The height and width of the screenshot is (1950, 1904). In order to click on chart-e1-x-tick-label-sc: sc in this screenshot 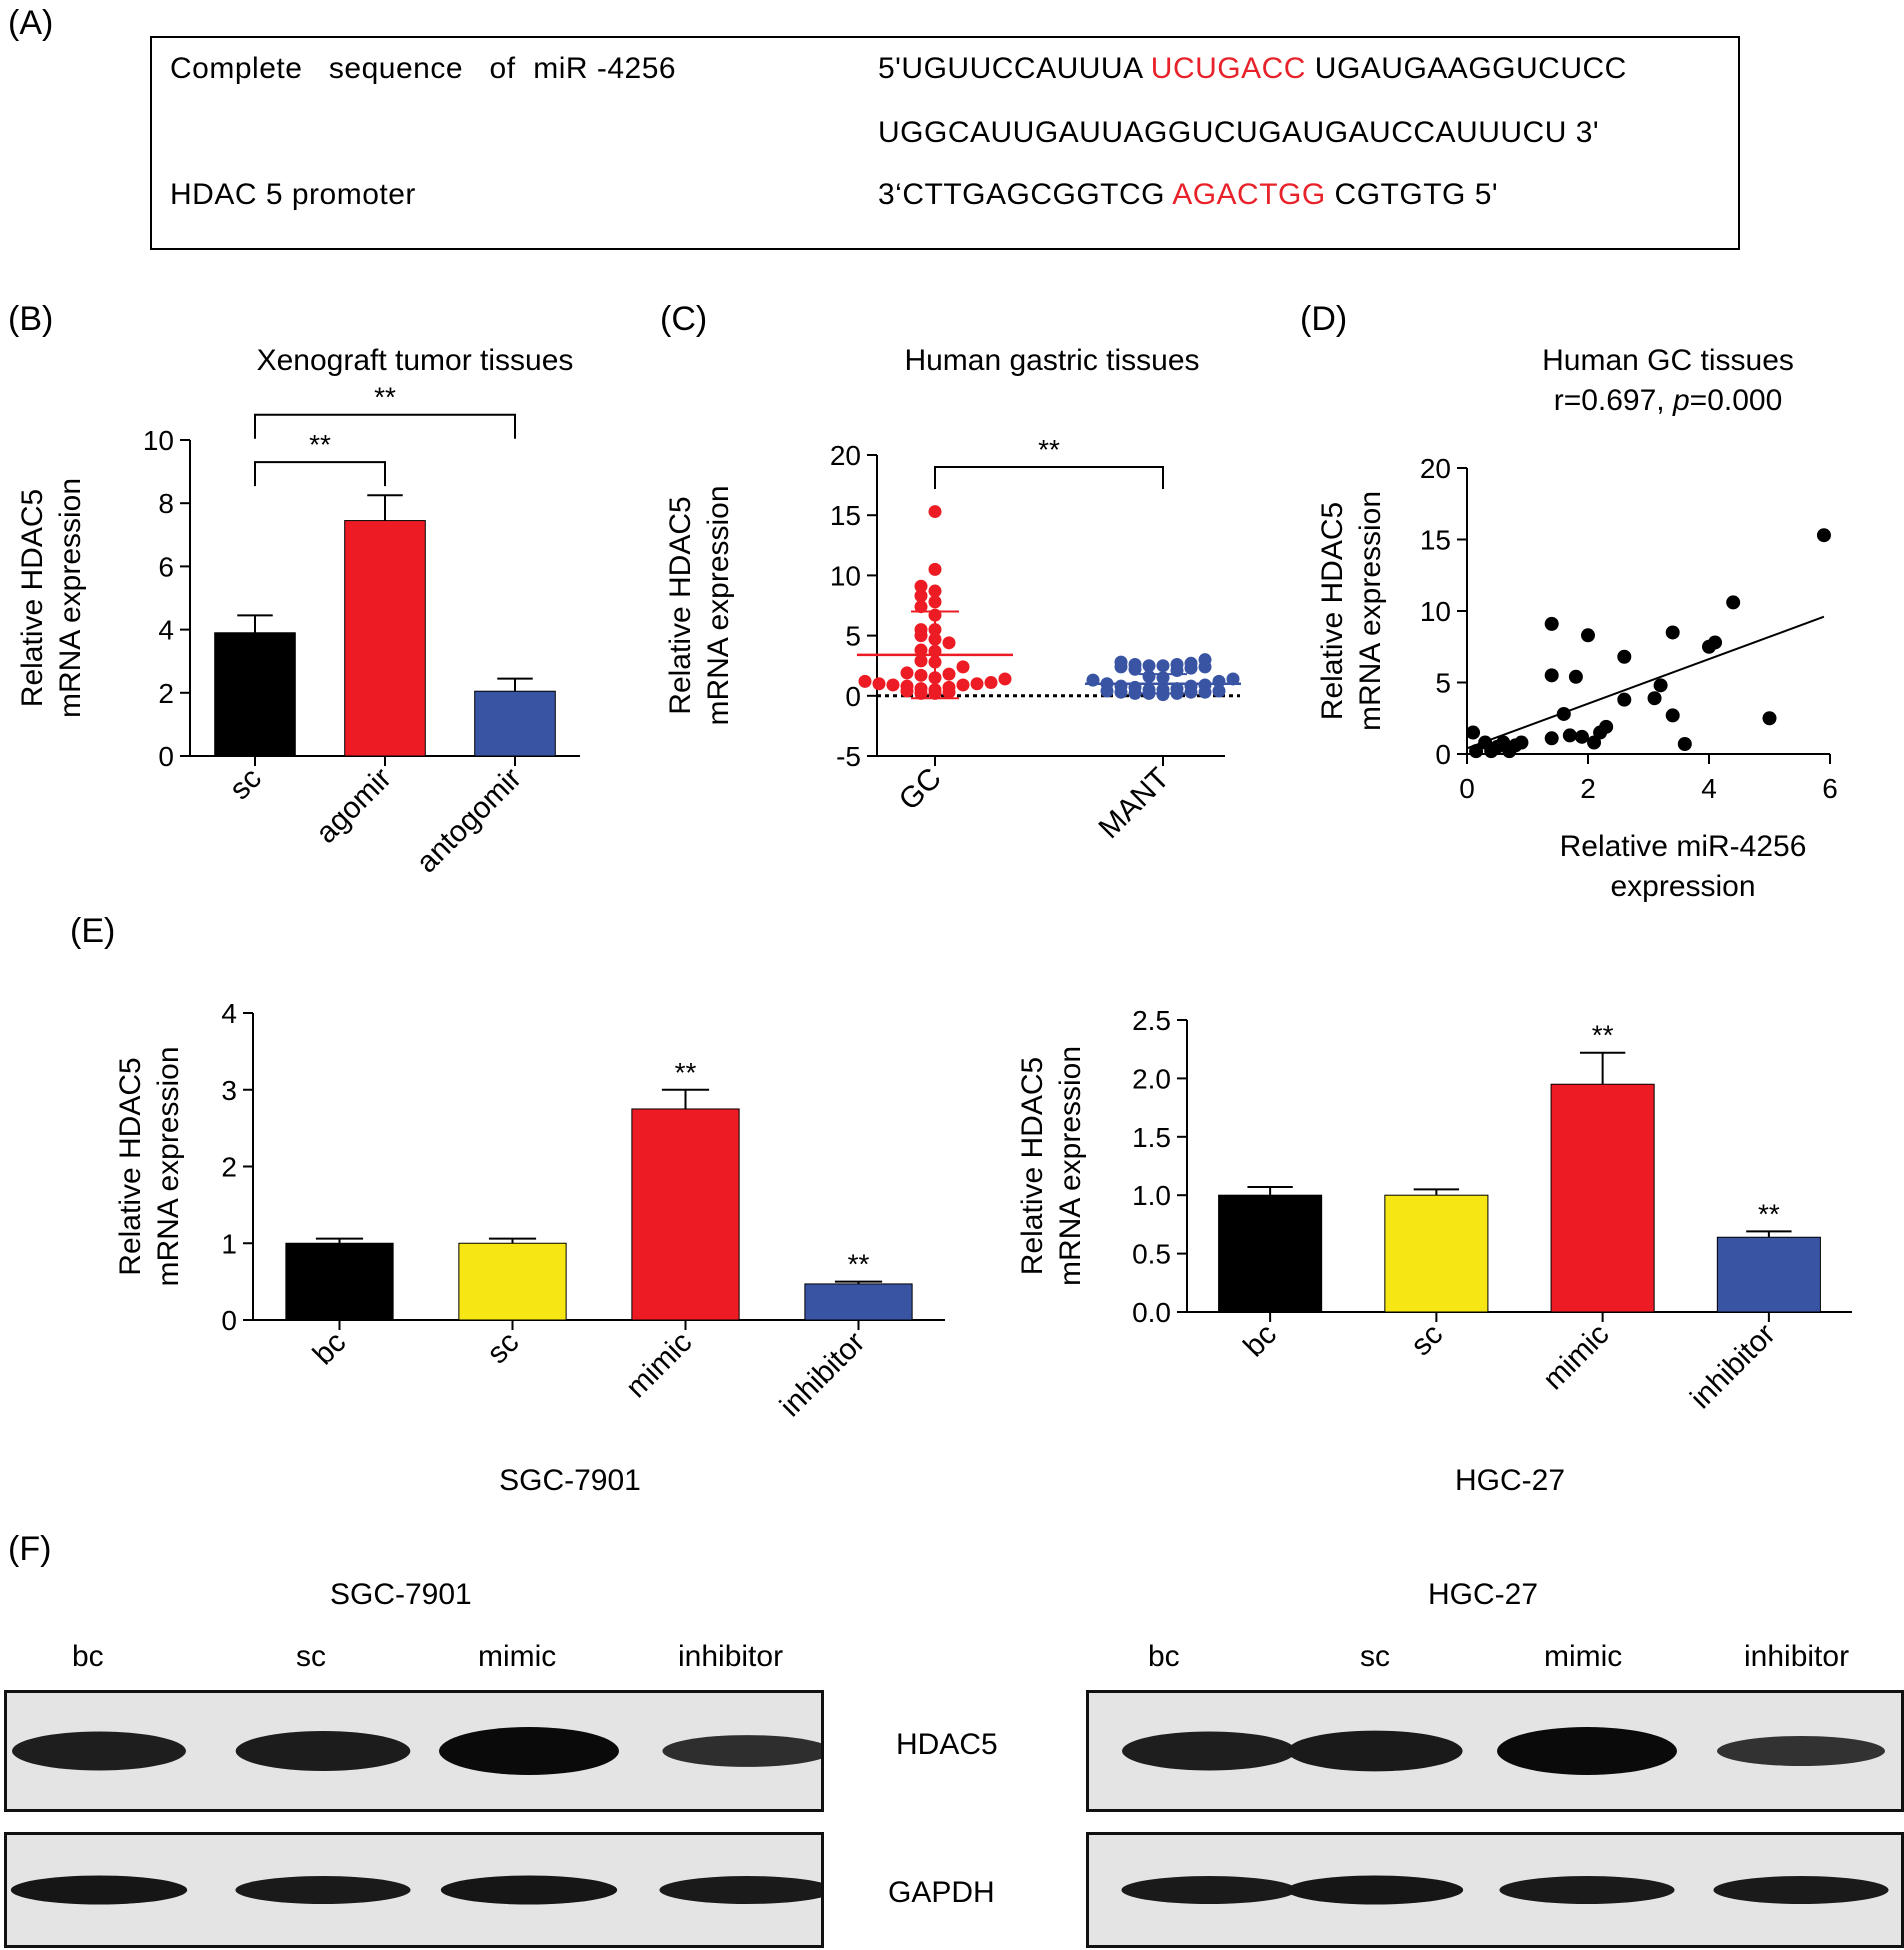, I will do `click(503, 1348)`.